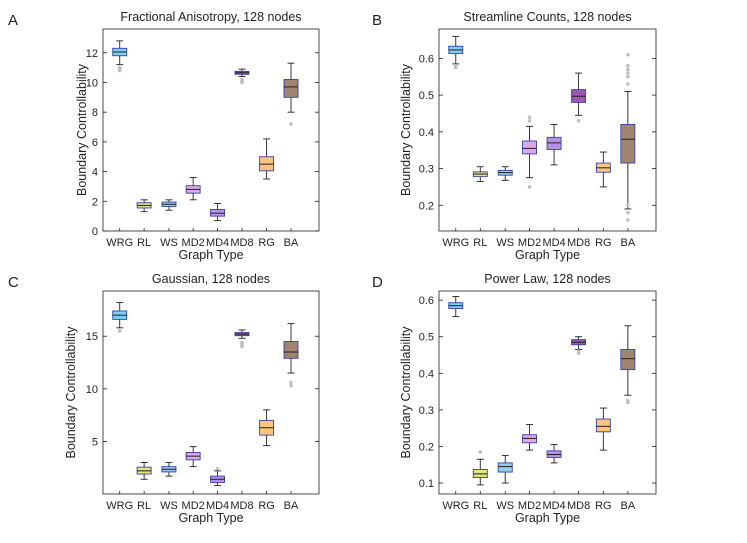 This screenshot has width=747, height=543. What do you see at coordinates (547, 17) in the screenshot?
I see `chart-title: Streamline Counts, 128 nodes` at bounding box center [547, 17].